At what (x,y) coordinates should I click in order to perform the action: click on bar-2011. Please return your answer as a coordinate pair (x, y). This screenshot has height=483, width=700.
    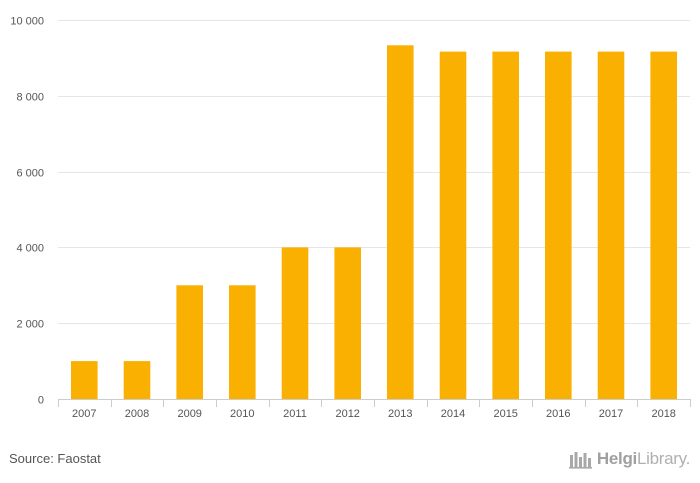
    Looking at the image, I should click on (295, 323).